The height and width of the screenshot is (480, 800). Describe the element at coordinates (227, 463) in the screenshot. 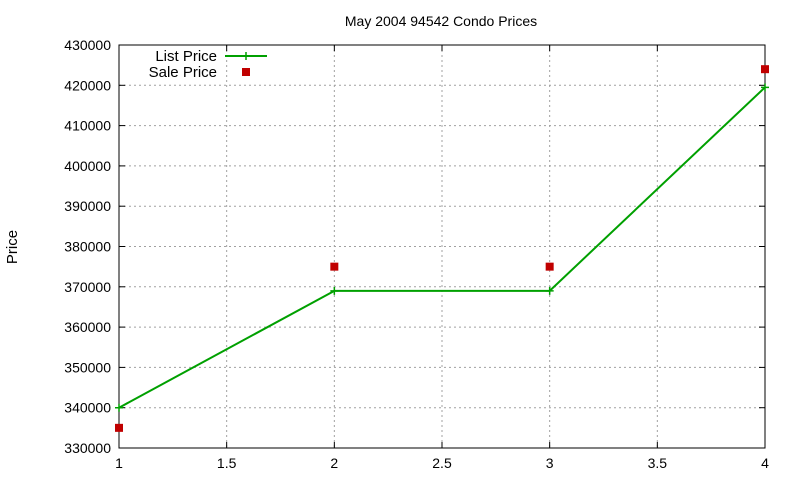

I see `x-tick-label: 1.5` at that location.